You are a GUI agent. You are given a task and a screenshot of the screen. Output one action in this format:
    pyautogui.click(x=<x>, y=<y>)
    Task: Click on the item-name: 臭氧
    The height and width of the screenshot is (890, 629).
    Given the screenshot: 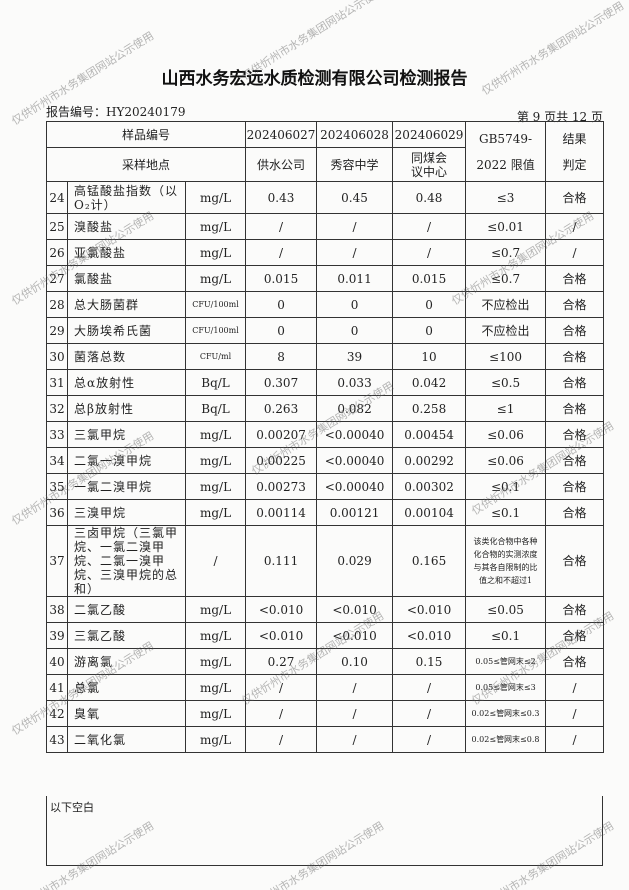 What is the action you would take?
    pyautogui.click(x=126, y=713)
    